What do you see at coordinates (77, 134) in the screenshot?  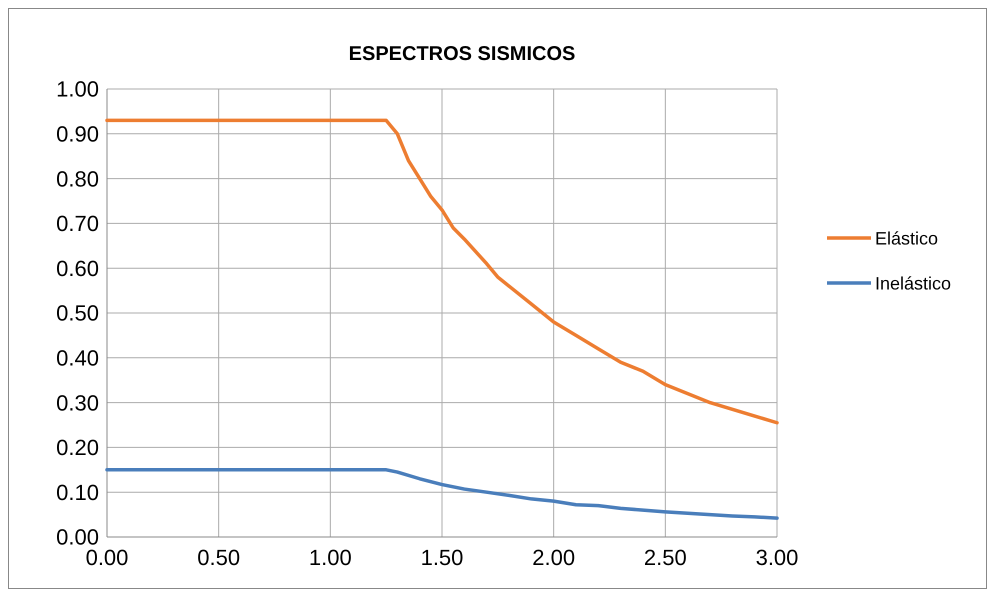 I see `y-tick-label: 0.90` at bounding box center [77, 134].